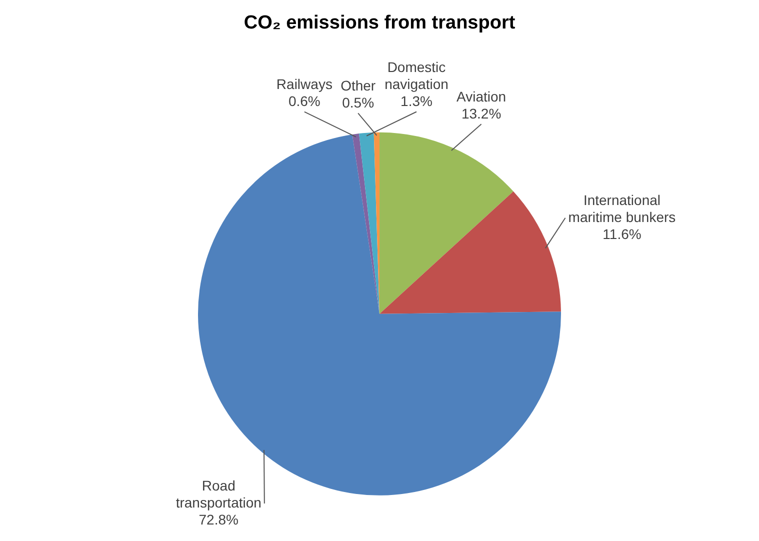 The width and height of the screenshot is (759, 541). What do you see at coordinates (218, 519) in the screenshot?
I see `data-label: 72.8%` at bounding box center [218, 519].